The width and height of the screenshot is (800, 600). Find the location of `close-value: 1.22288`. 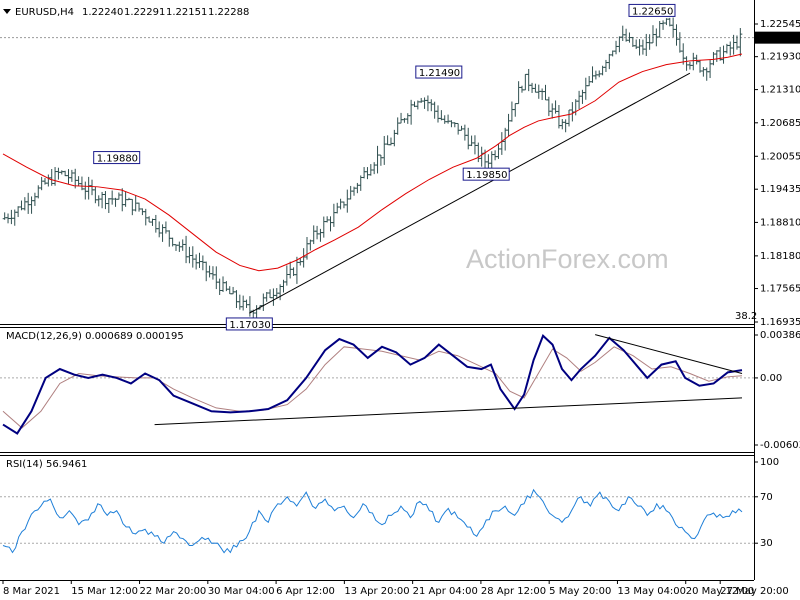

close-value: 1.22288 is located at coordinates (228, 12).